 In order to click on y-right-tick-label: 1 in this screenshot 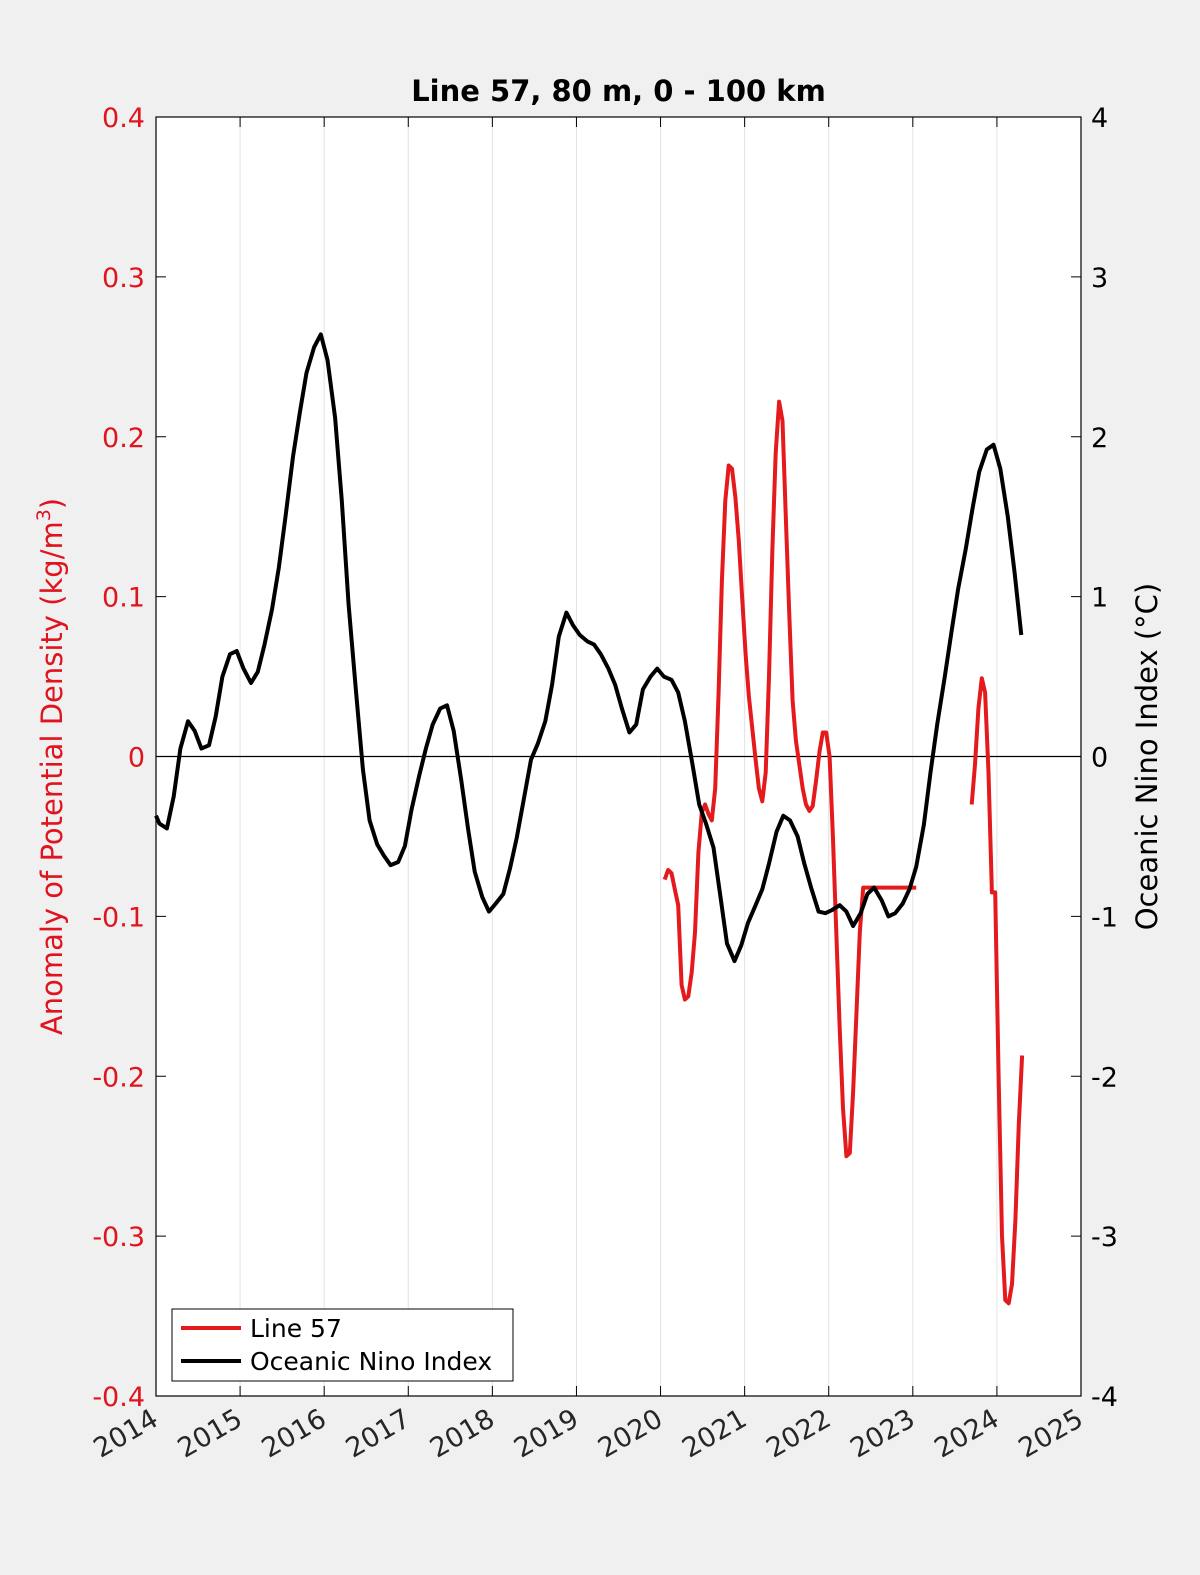, I will do `click(1099, 598)`.